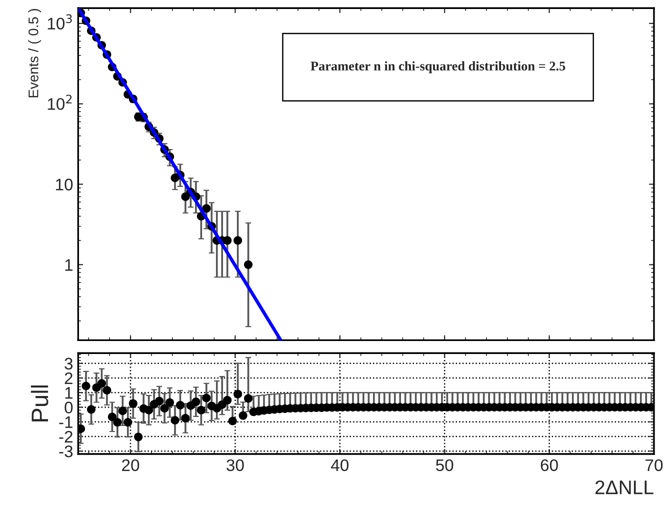 The width and height of the screenshot is (668, 507). I want to click on y-tick-label: -1, so click(65, 422).